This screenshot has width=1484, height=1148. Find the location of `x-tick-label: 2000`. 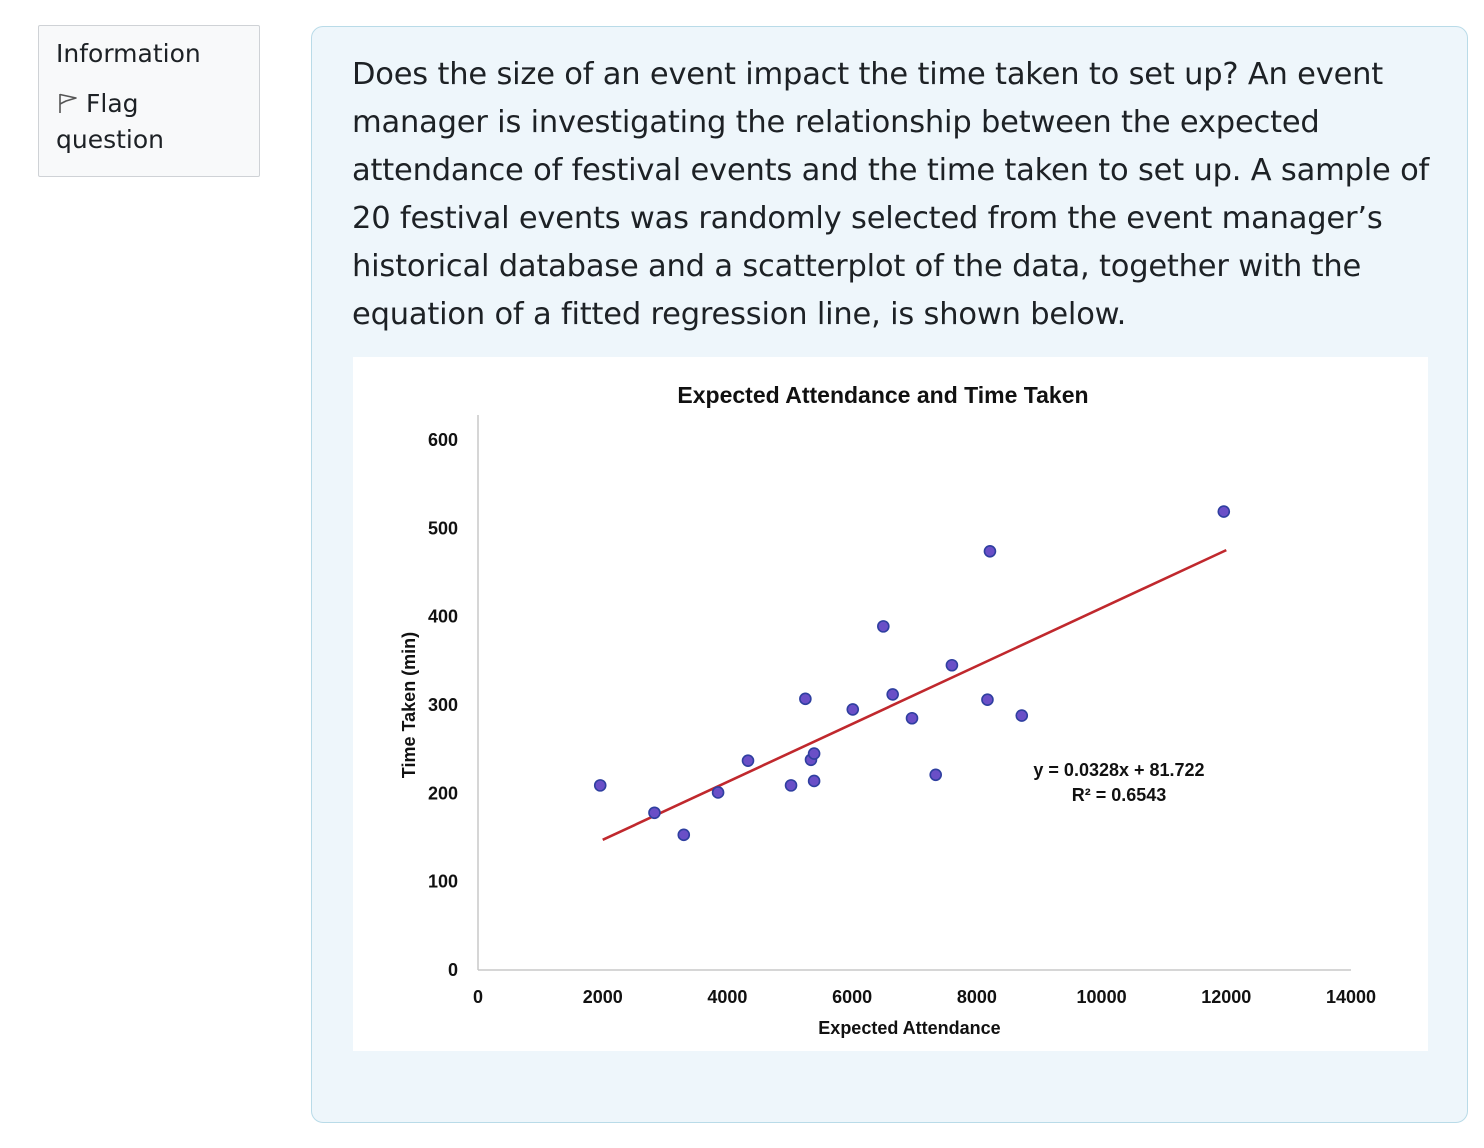

x-tick-label: 2000 is located at coordinates (603, 997).